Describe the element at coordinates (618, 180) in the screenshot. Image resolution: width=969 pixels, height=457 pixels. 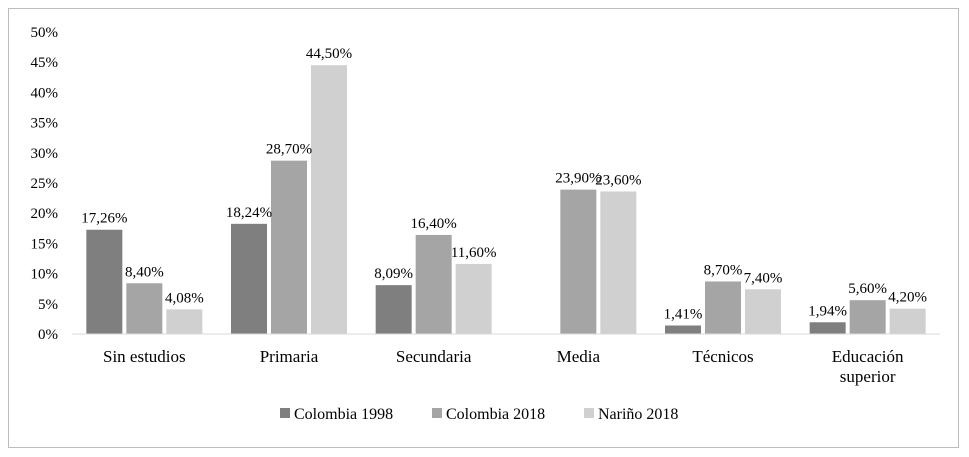
I see `data-label: 23,60%` at that location.